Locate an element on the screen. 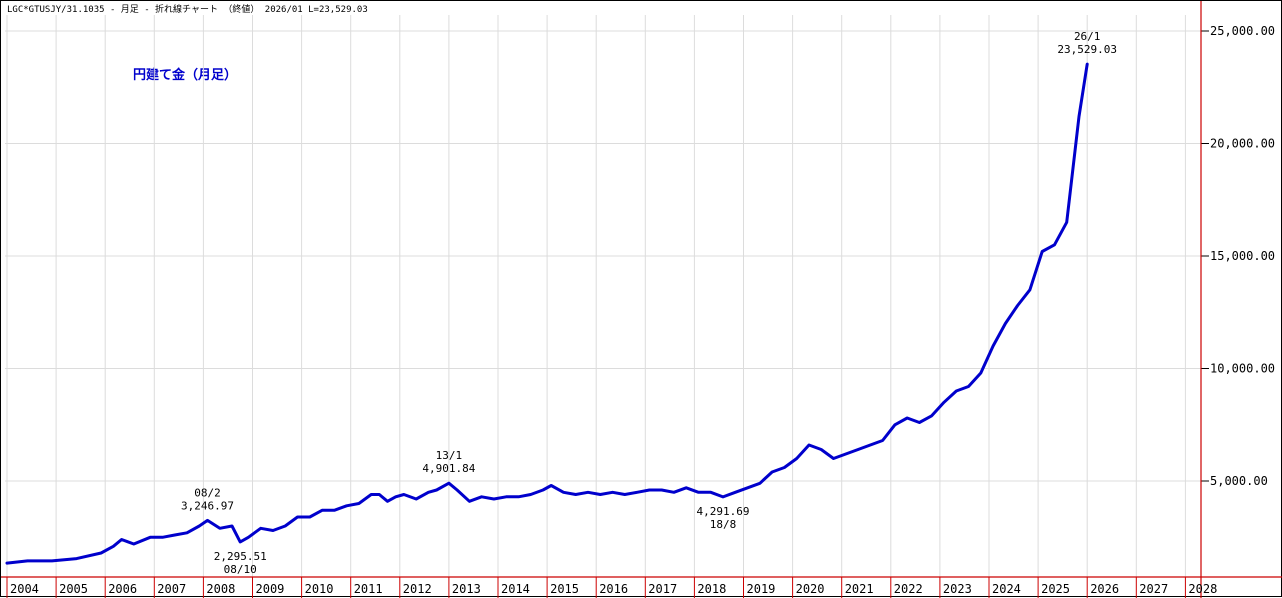  y-tick-label: 5,000.00 is located at coordinates (1239, 481).